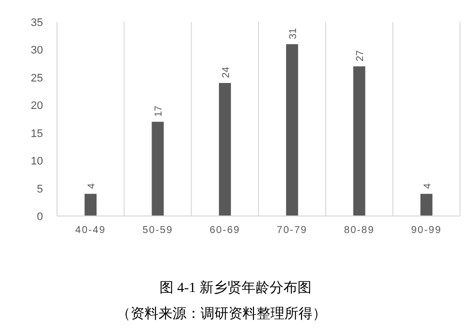  What do you see at coordinates (36, 106) in the screenshot?
I see `y-tick-label: 20` at bounding box center [36, 106].